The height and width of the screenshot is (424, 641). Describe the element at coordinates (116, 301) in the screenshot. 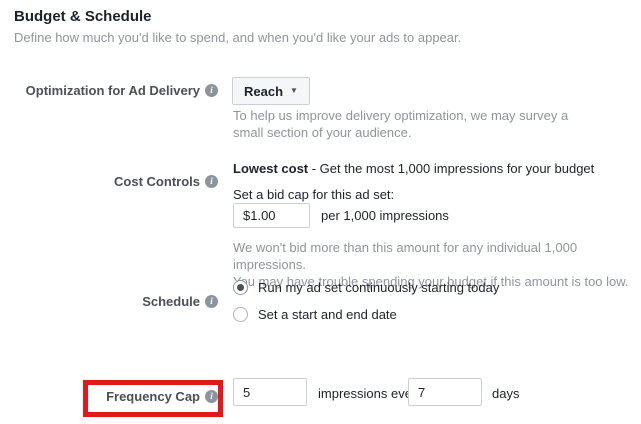

I see `schedule-label-row: Schedule i` at that location.